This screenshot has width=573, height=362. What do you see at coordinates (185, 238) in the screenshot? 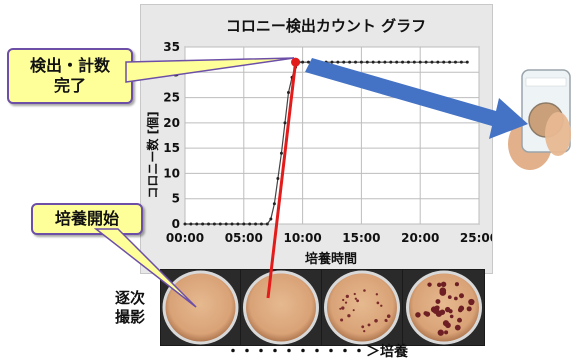
I see `x-tick-label: 00:00` at bounding box center [185, 238].